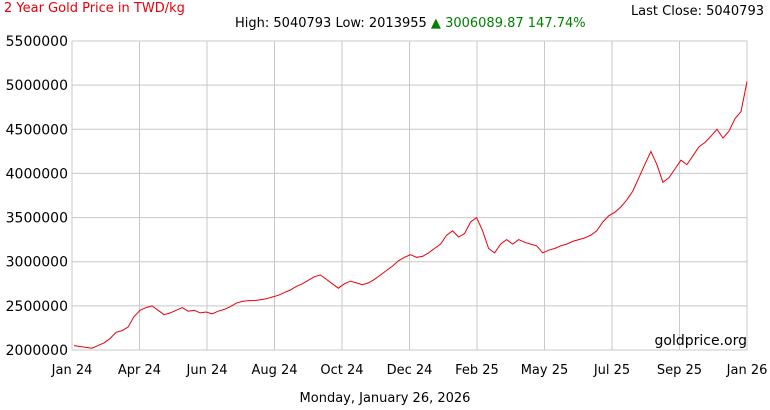 Image resolution: width=770 pixels, height=410 pixels. I want to click on x-tick-label: May 25, so click(545, 370).